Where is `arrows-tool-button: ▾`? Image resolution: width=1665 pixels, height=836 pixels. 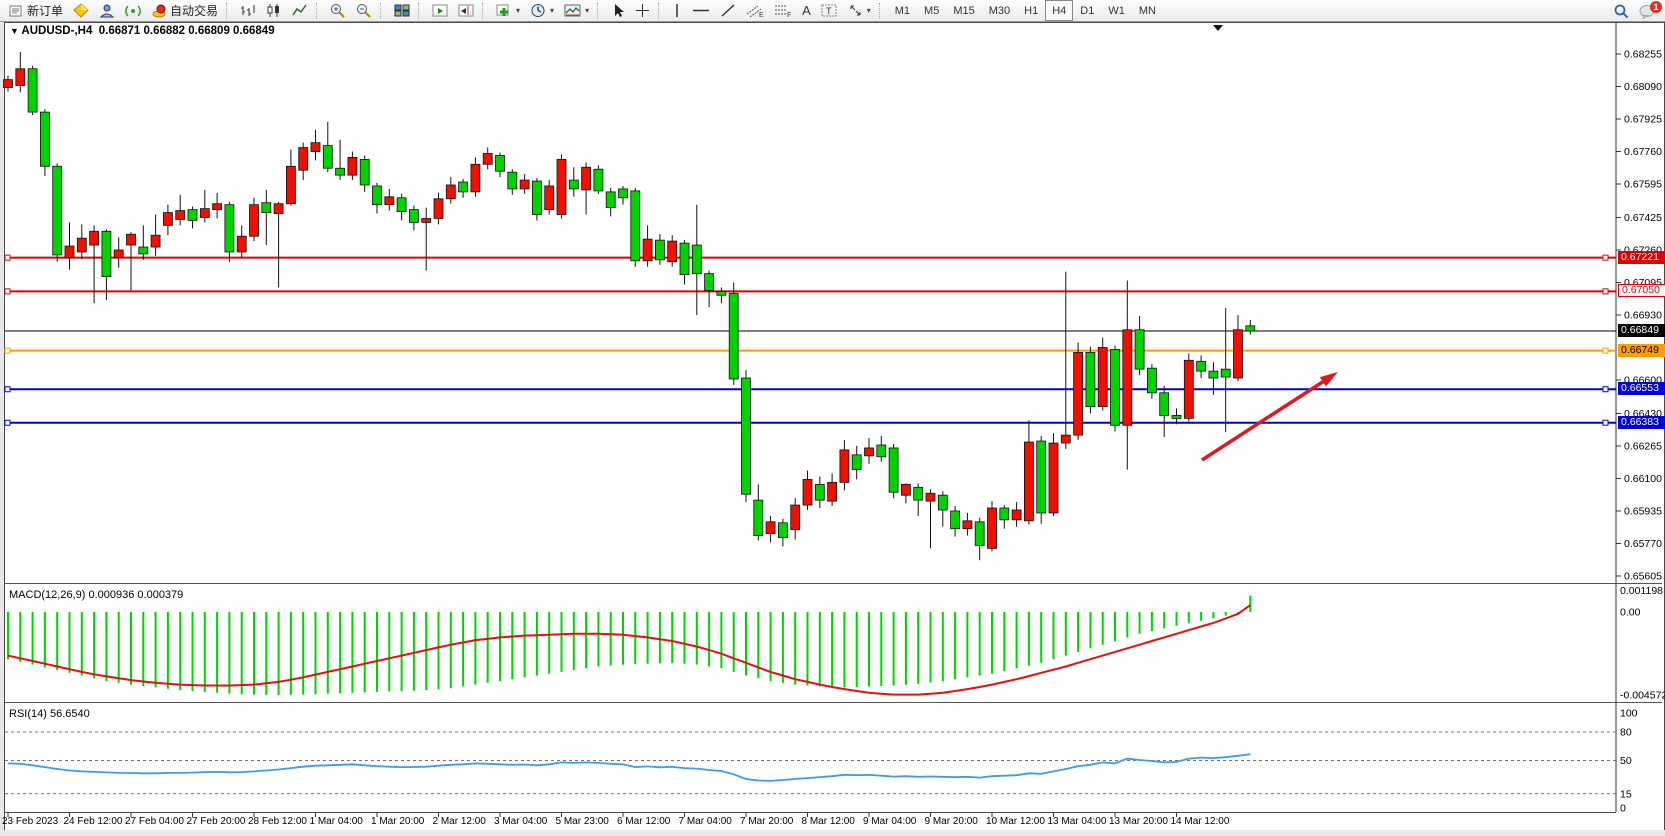 arrows-tool-button: ▾ is located at coordinates (859, 10).